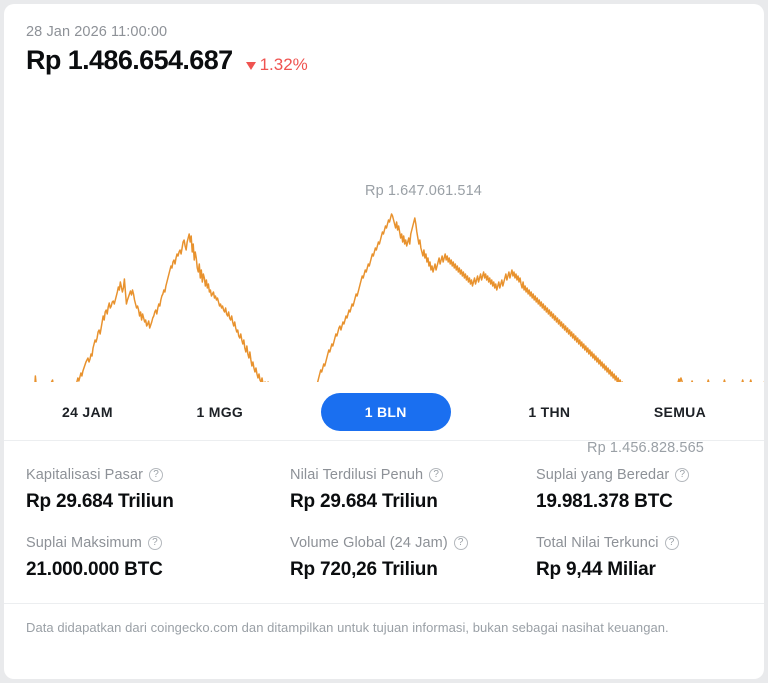 This screenshot has width=768, height=683. What do you see at coordinates (364, 569) in the screenshot?
I see `stat-value: Rp 720,26 Triliun` at bounding box center [364, 569].